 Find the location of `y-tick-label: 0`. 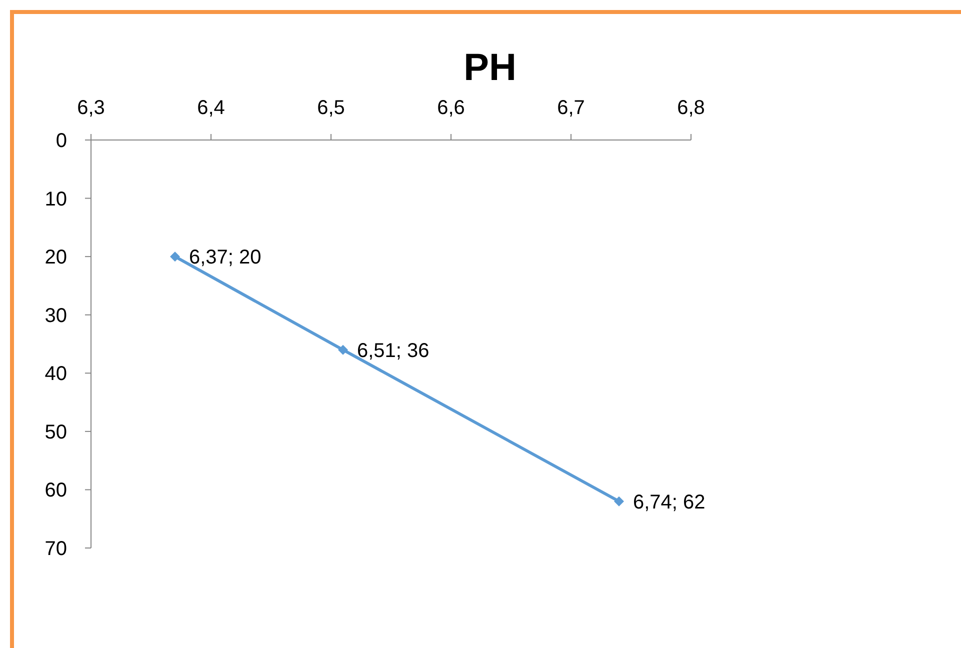

y-tick-label: 0 is located at coordinates (61, 141).